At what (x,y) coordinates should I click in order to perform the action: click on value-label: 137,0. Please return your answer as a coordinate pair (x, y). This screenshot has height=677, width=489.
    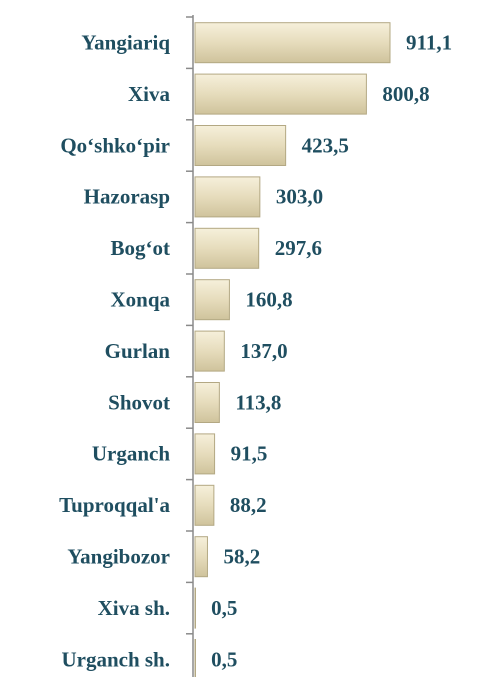
    Looking at the image, I should click on (263, 351).